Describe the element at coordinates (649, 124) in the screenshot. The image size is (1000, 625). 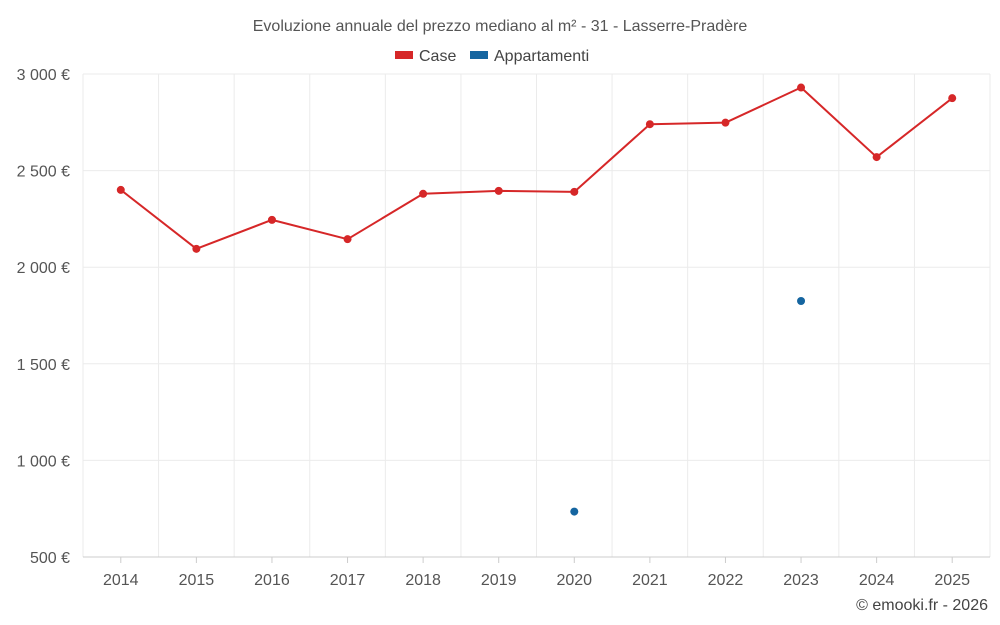
I see `data-point-case-2021` at that location.